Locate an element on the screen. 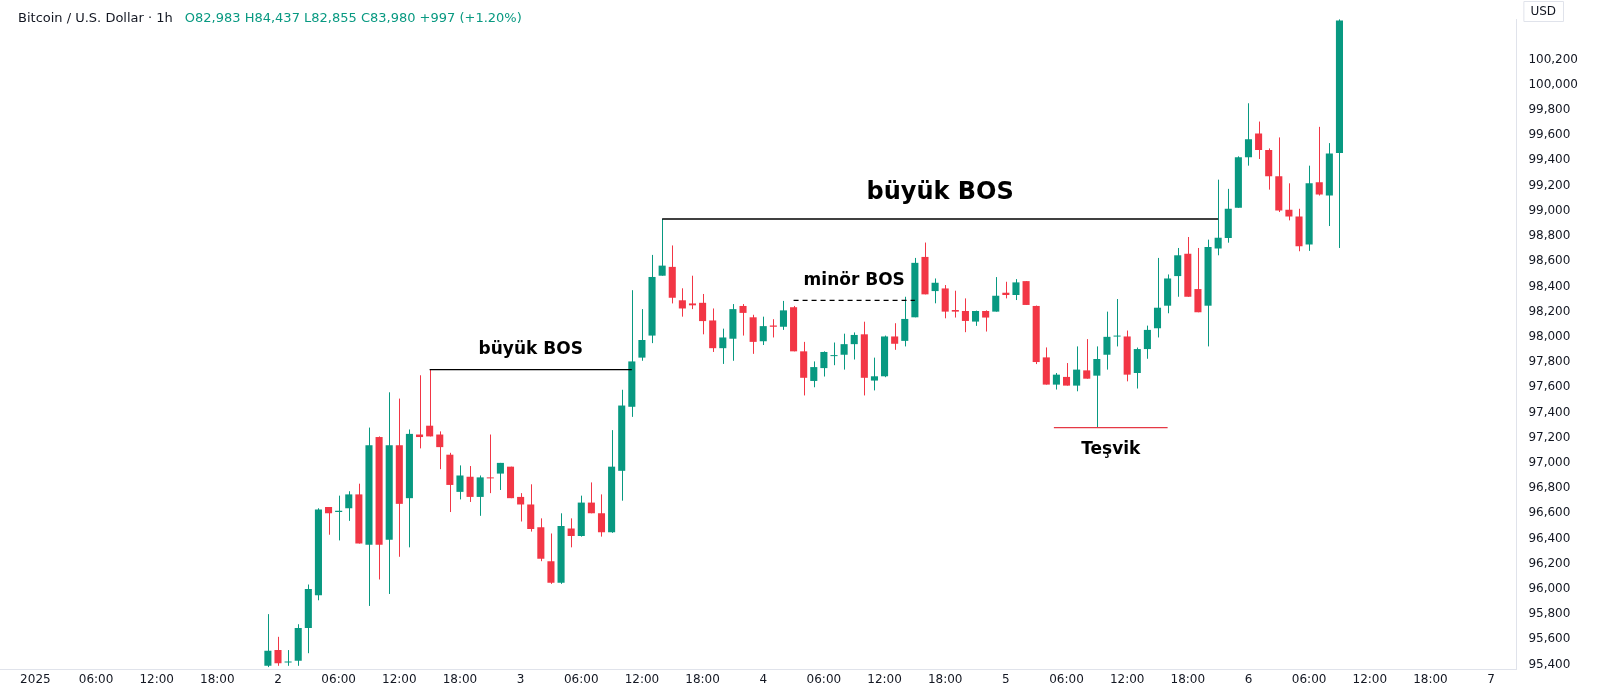 The width and height of the screenshot is (1600, 700). y-tick-label: 96,800 is located at coordinates (1549, 487).